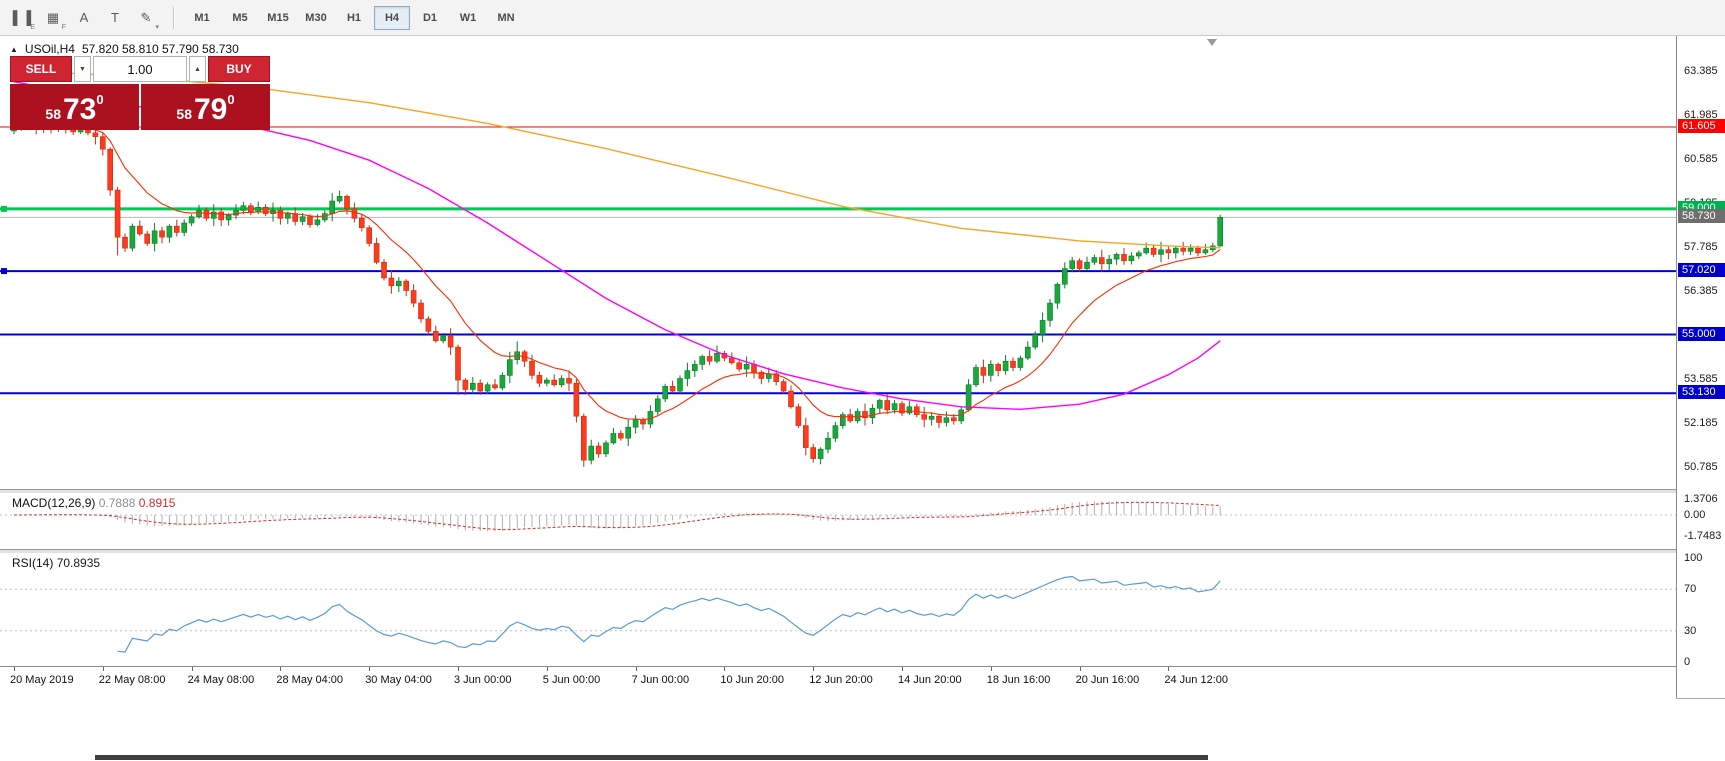 The width and height of the screenshot is (1725, 761). Describe the element at coordinates (42, 680) in the screenshot. I see `time-label: 20 May 2019` at that location.